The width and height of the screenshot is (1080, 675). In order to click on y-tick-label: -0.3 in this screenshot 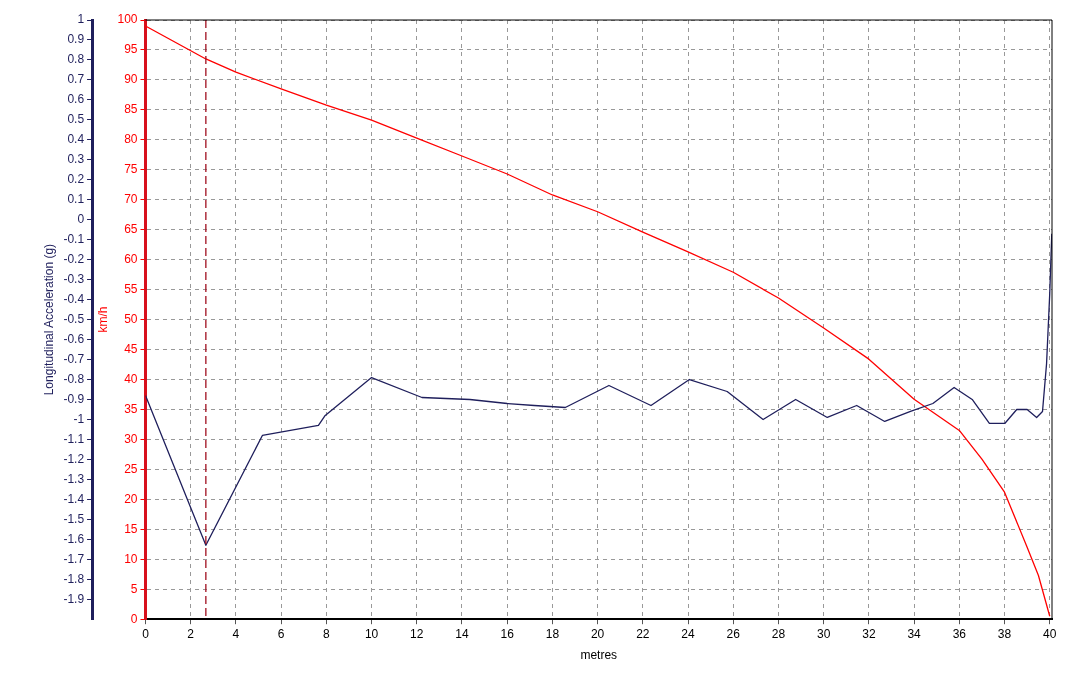, I will do `click(74, 278)`.